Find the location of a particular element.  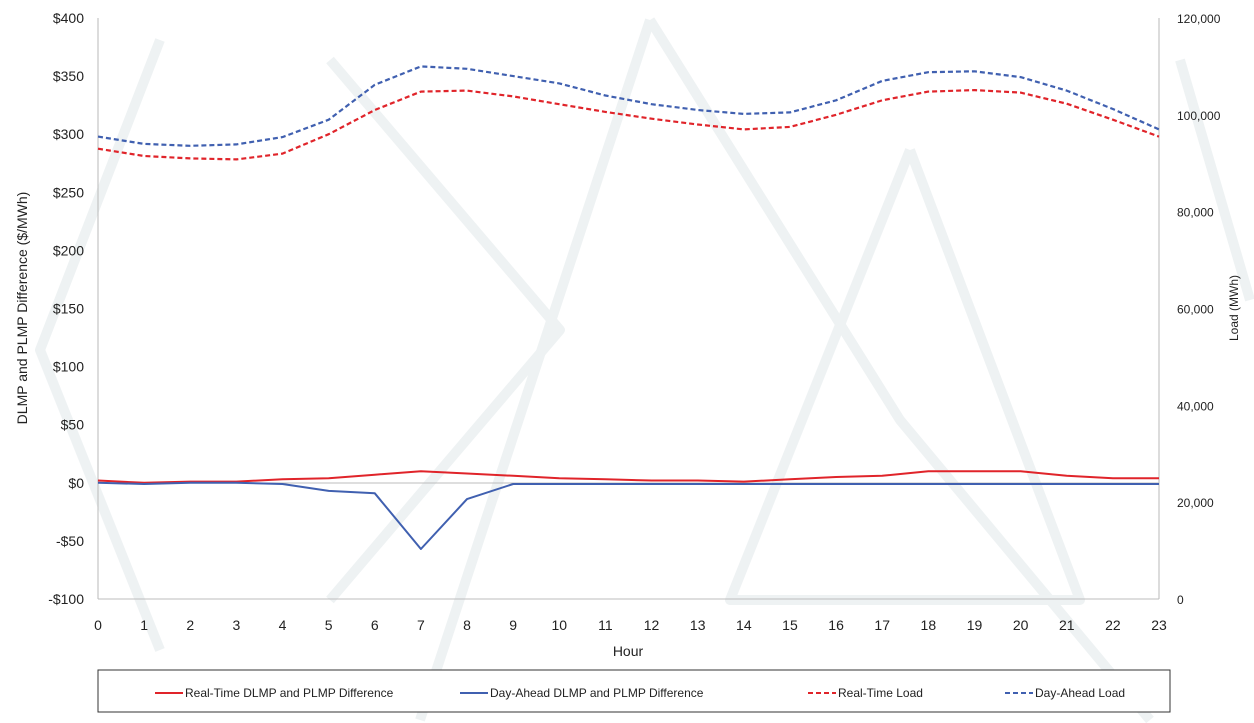

x-tick-label: 14 is located at coordinates (744, 625).